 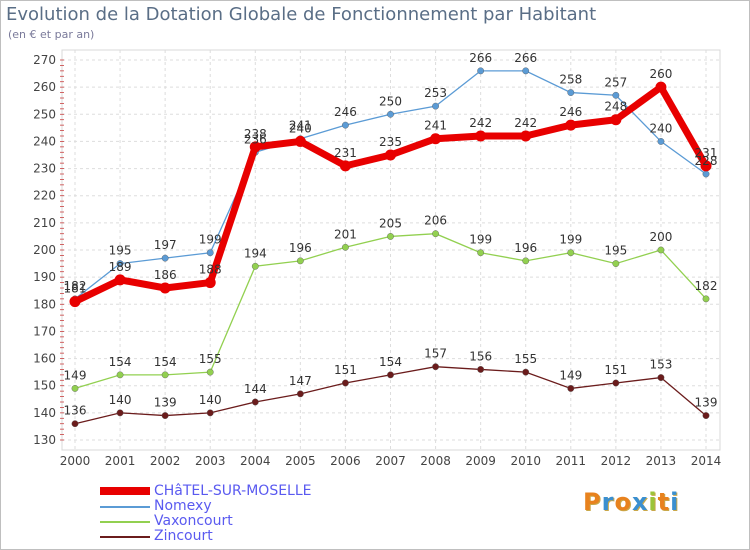 What do you see at coordinates (44, 60) in the screenshot?
I see `y-tick-label: 270` at bounding box center [44, 60].